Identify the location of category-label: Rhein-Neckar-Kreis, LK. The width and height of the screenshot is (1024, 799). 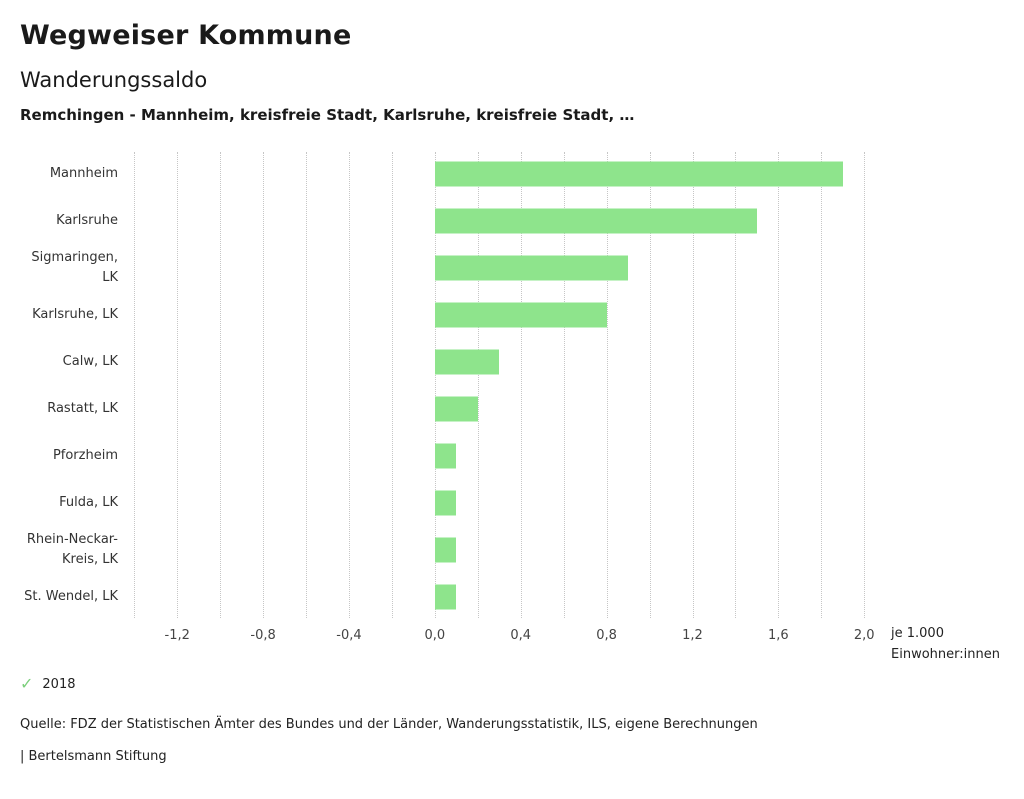
(72, 549).